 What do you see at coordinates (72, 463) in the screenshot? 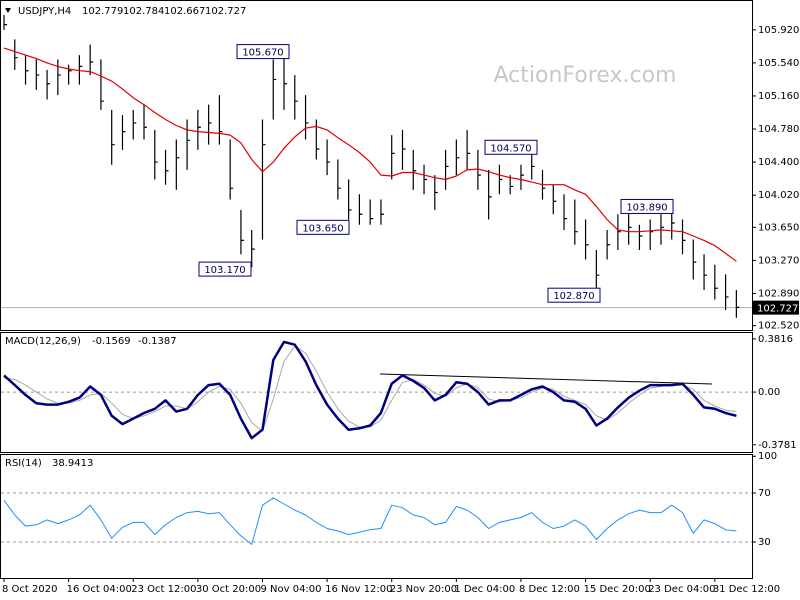
I see `rsi-value: 38.9413` at bounding box center [72, 463].